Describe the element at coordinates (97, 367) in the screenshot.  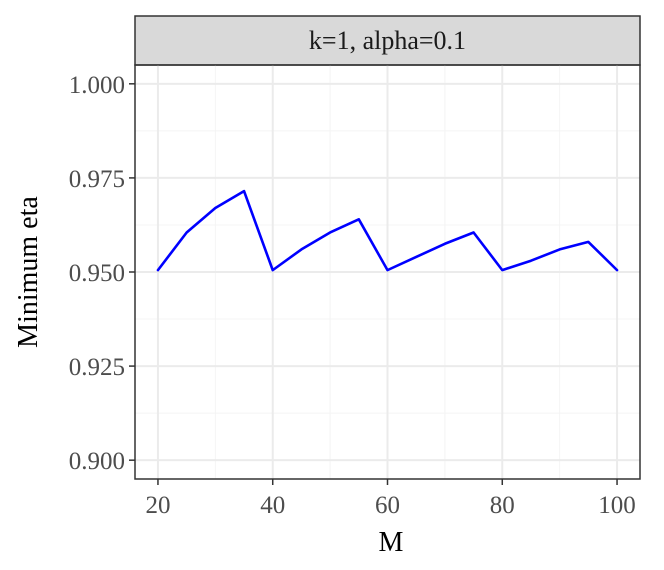
I see `y-tick-label: 0.925` at that location.